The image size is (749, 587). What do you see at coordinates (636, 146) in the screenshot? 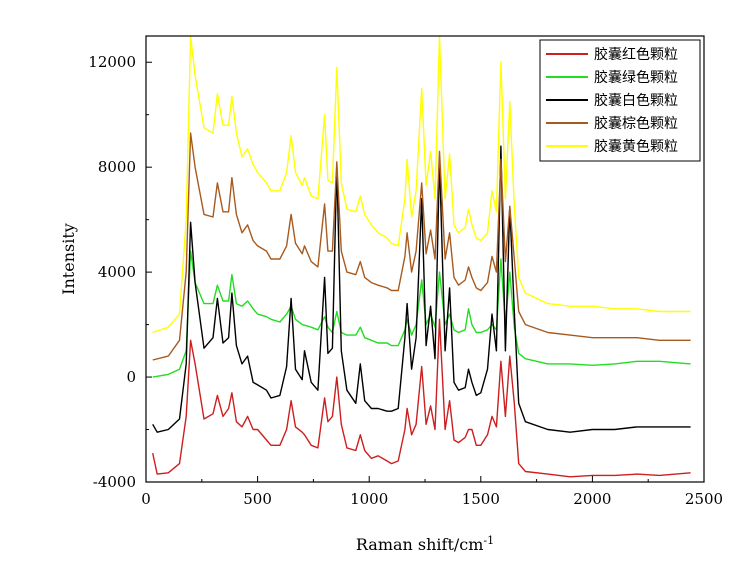
I see `legend-label-5: 胶囊黄色颗粒` at bounding box center [636, 146].